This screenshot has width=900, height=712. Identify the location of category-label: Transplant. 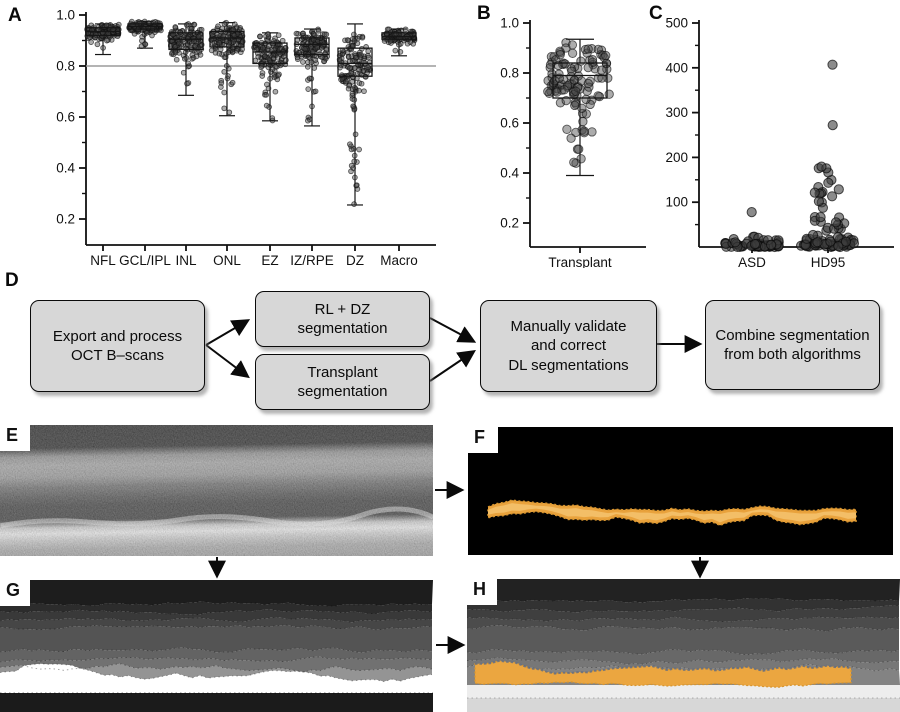
(580, 261).